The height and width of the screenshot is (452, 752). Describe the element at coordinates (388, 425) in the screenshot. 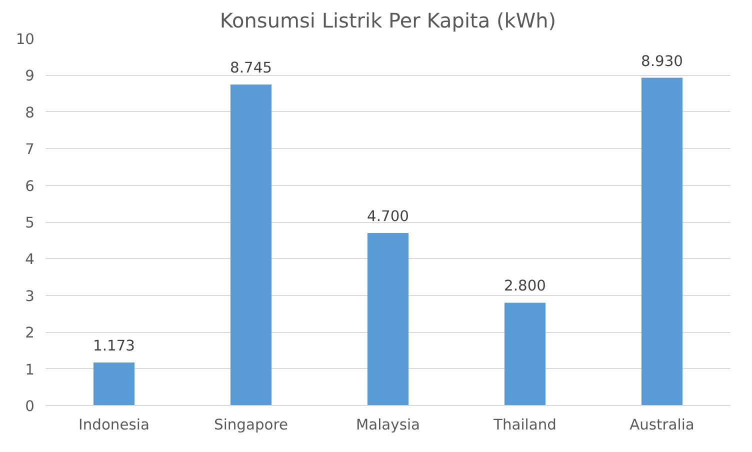

I see `x-tick-label: Malaysia` at that location.